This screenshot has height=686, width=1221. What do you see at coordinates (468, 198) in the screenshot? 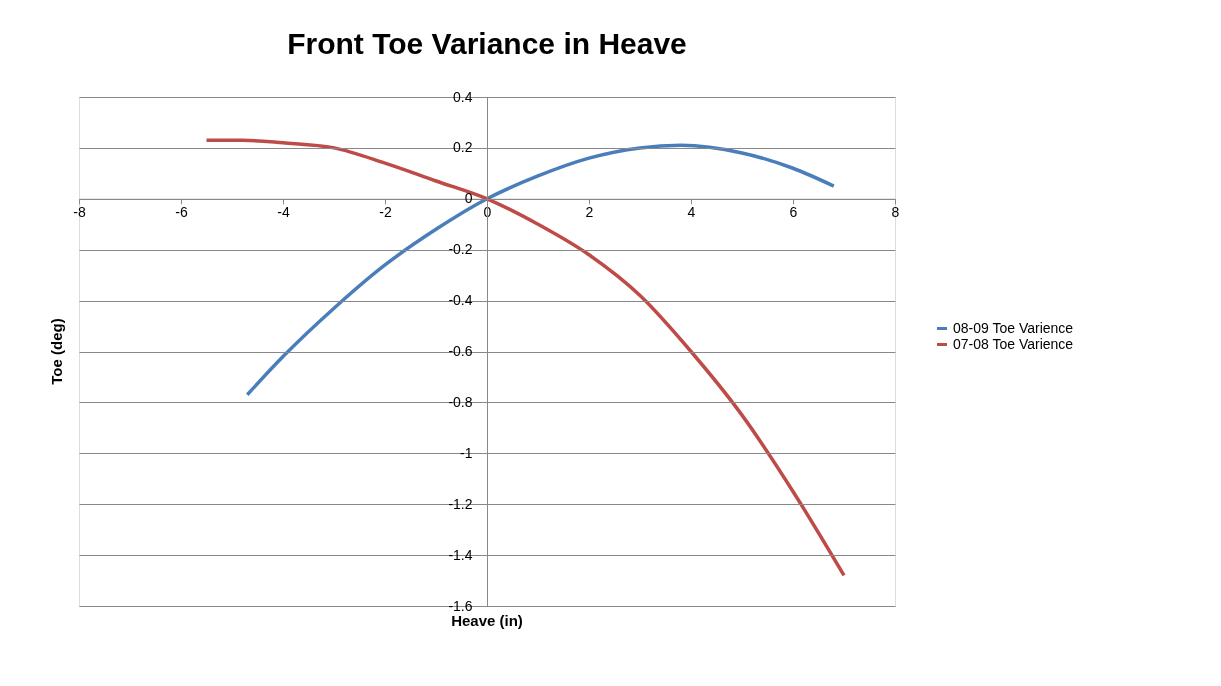
I see `y-tick-label: 0` at bounding box center [468, 198].